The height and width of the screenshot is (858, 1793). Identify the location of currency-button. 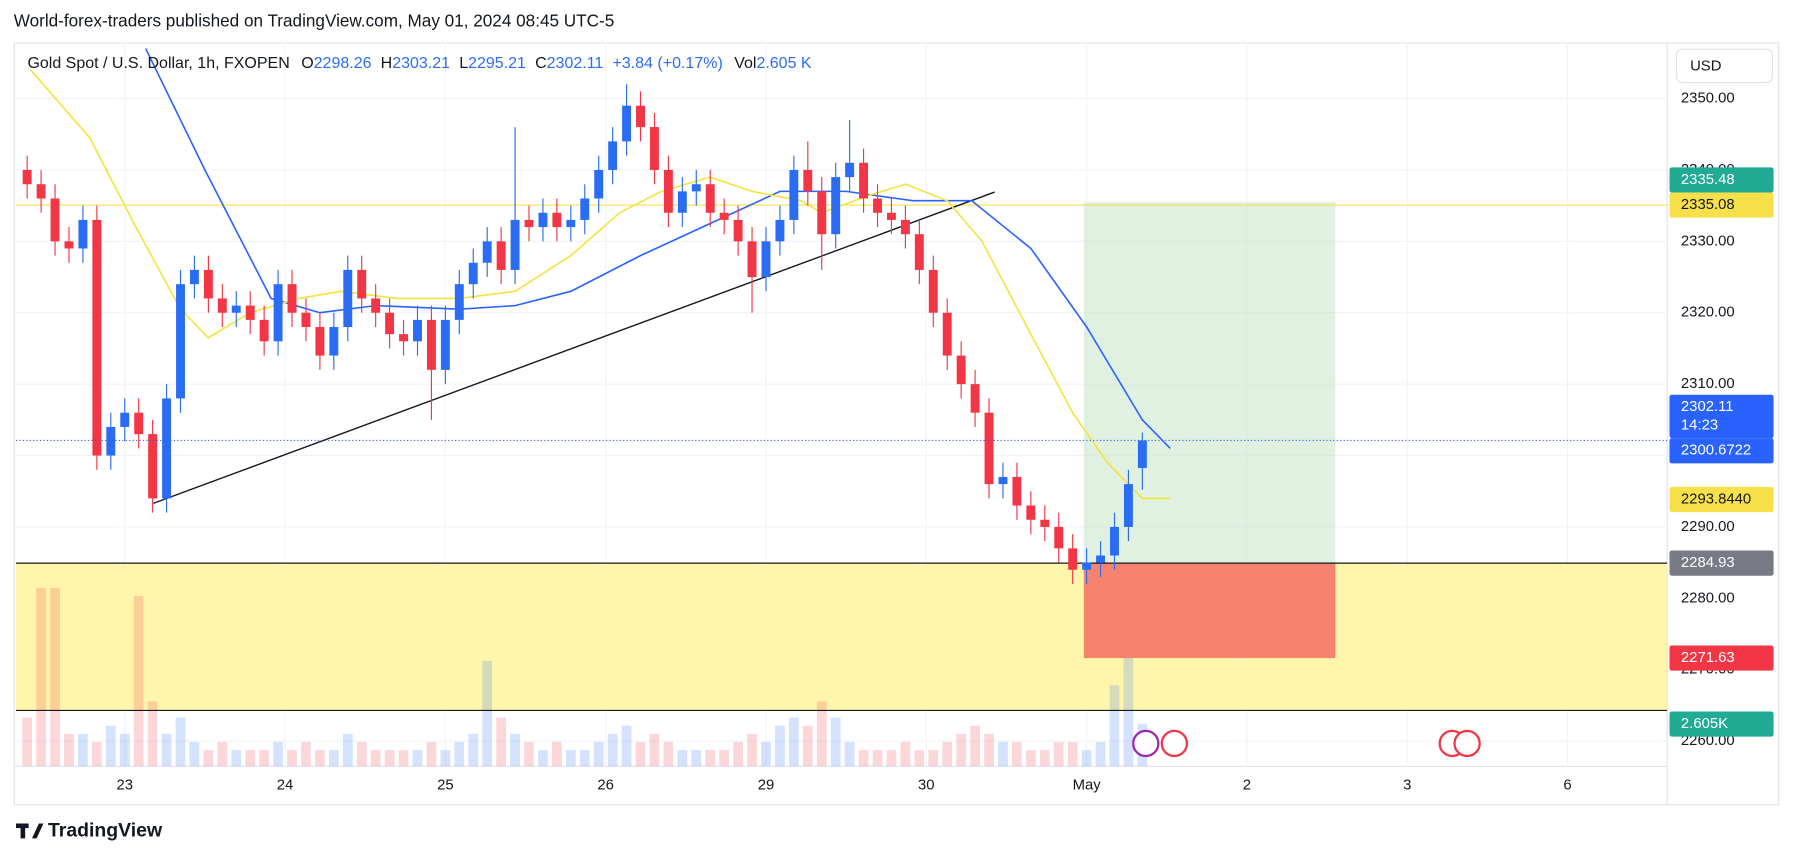
(1724, 66).